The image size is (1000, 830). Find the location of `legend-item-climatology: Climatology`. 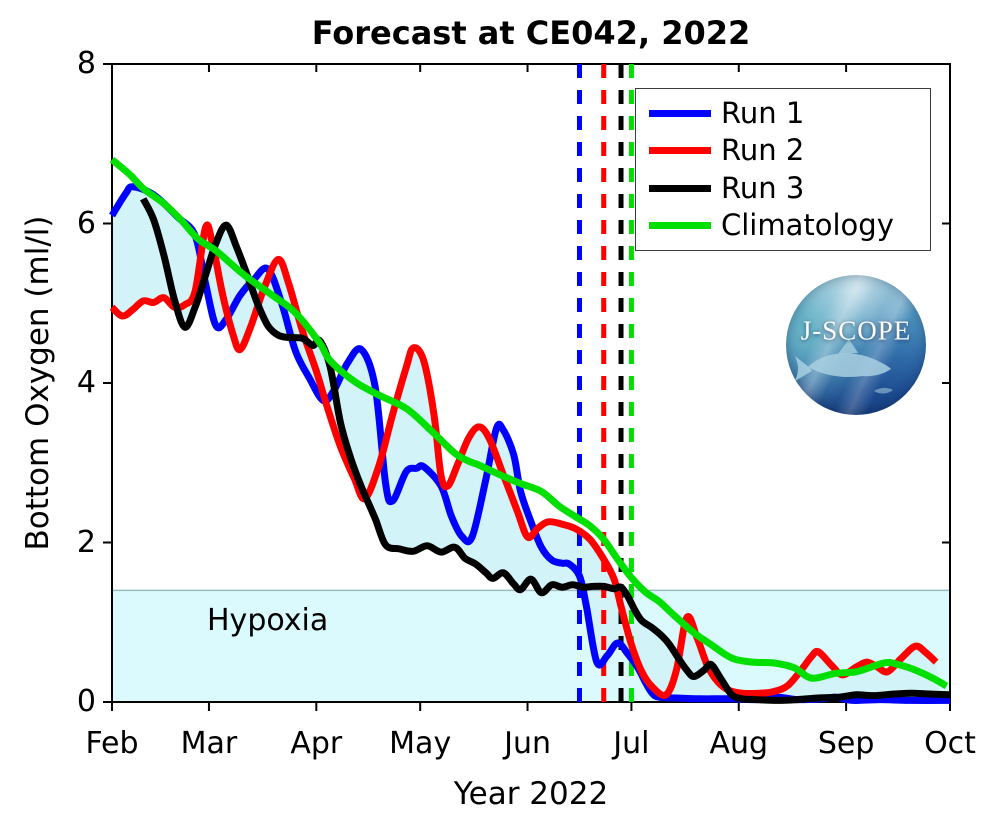

legend-item-climatology: Climatology is located at coordinates (783, 225).